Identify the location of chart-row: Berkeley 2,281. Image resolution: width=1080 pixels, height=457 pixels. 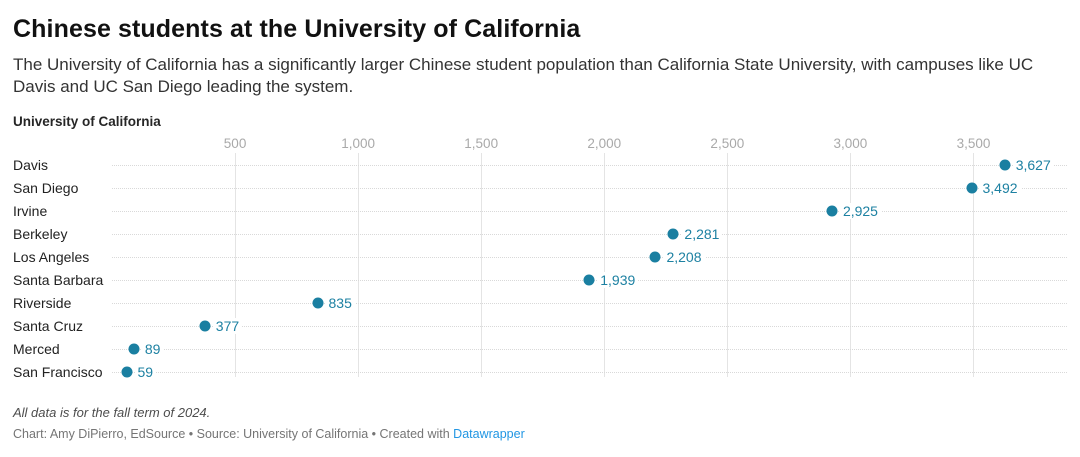
(540, 233).